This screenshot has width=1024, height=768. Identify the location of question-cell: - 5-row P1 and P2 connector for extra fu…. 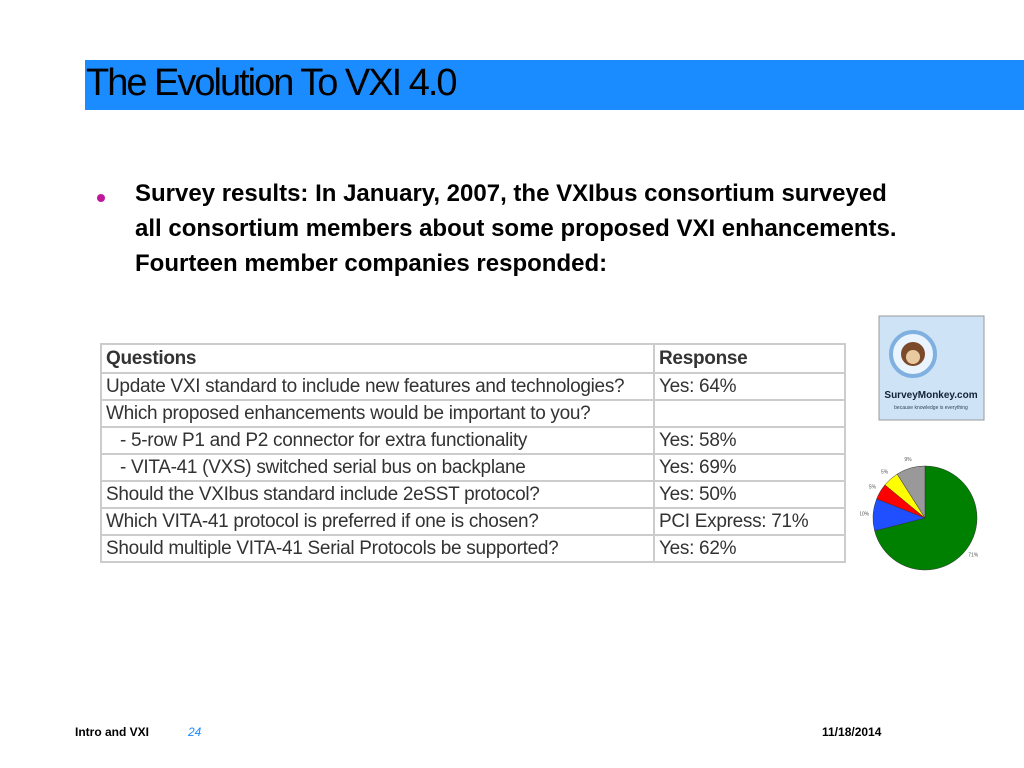
(377, 440).